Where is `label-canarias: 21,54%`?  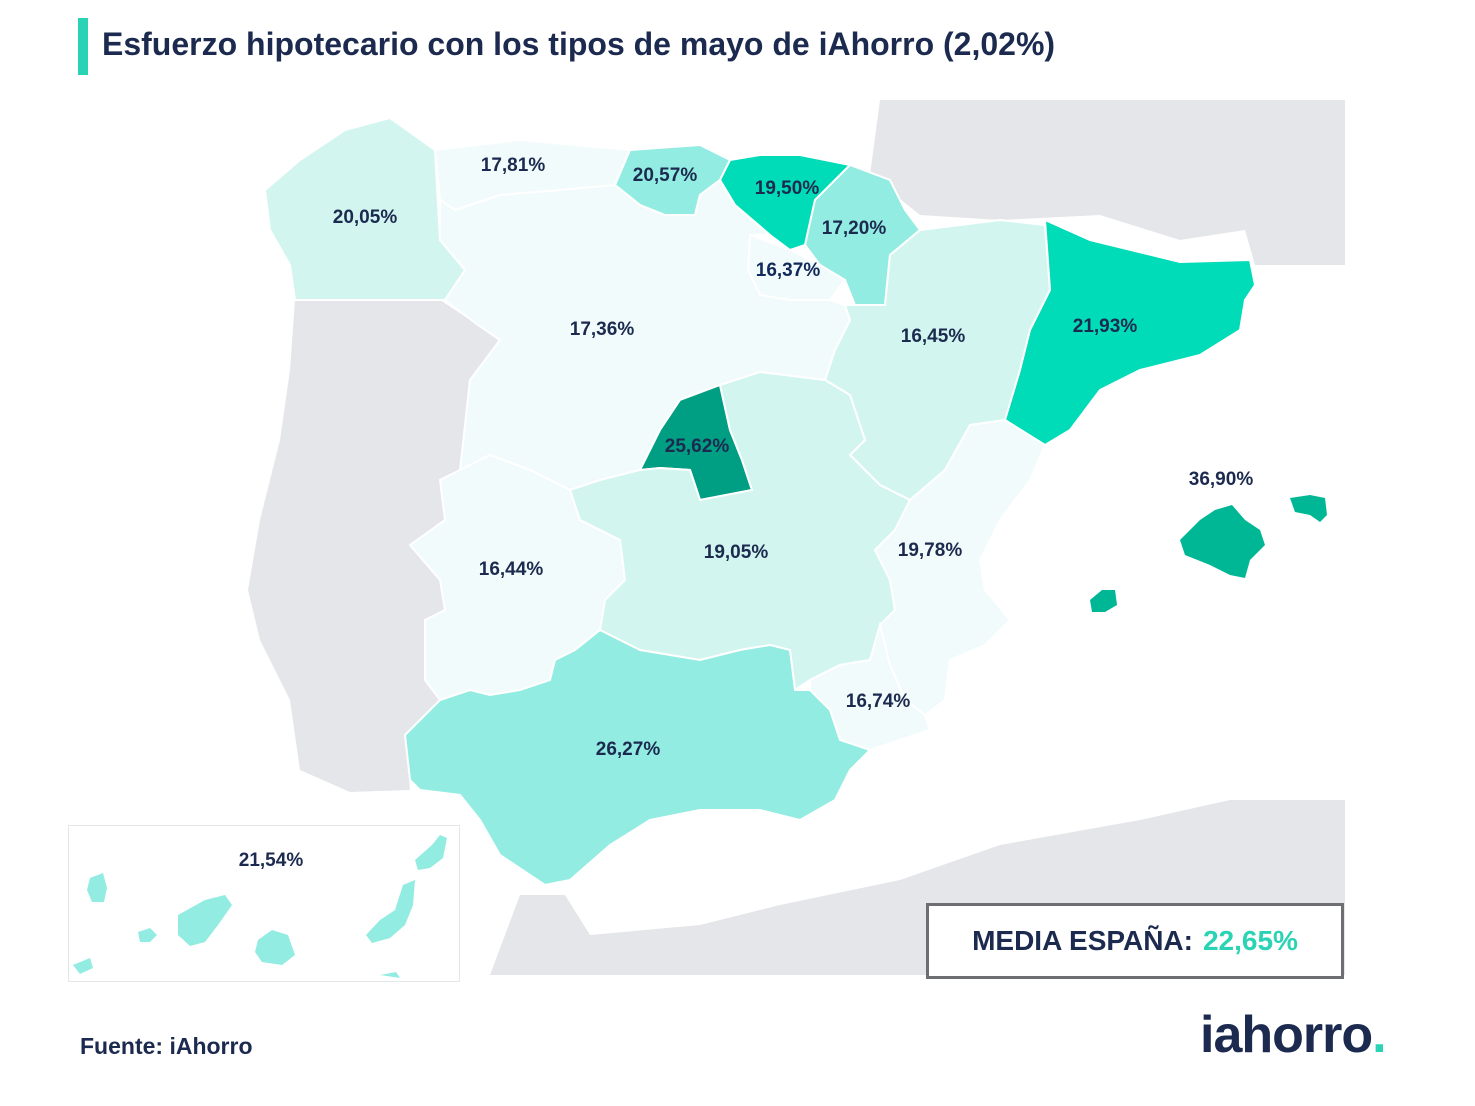
label-canarias: 21,54% is located at coordinates (271, 860).